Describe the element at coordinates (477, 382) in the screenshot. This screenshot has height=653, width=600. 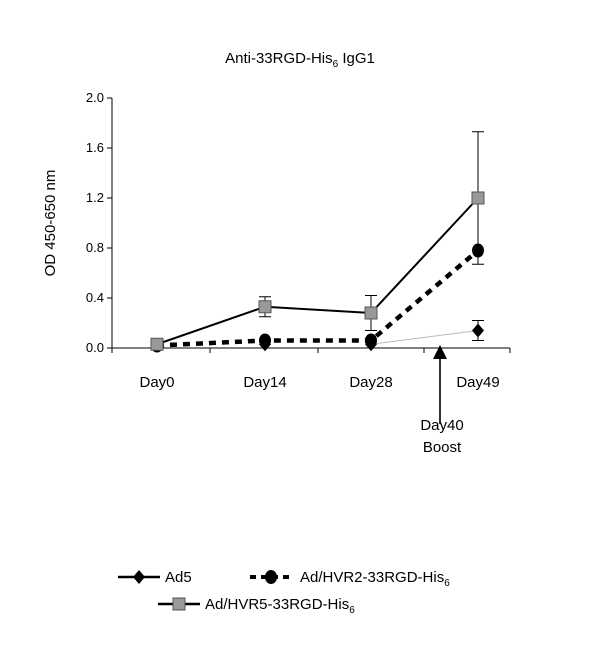
I see `x-tick-label: Day49` at that location.